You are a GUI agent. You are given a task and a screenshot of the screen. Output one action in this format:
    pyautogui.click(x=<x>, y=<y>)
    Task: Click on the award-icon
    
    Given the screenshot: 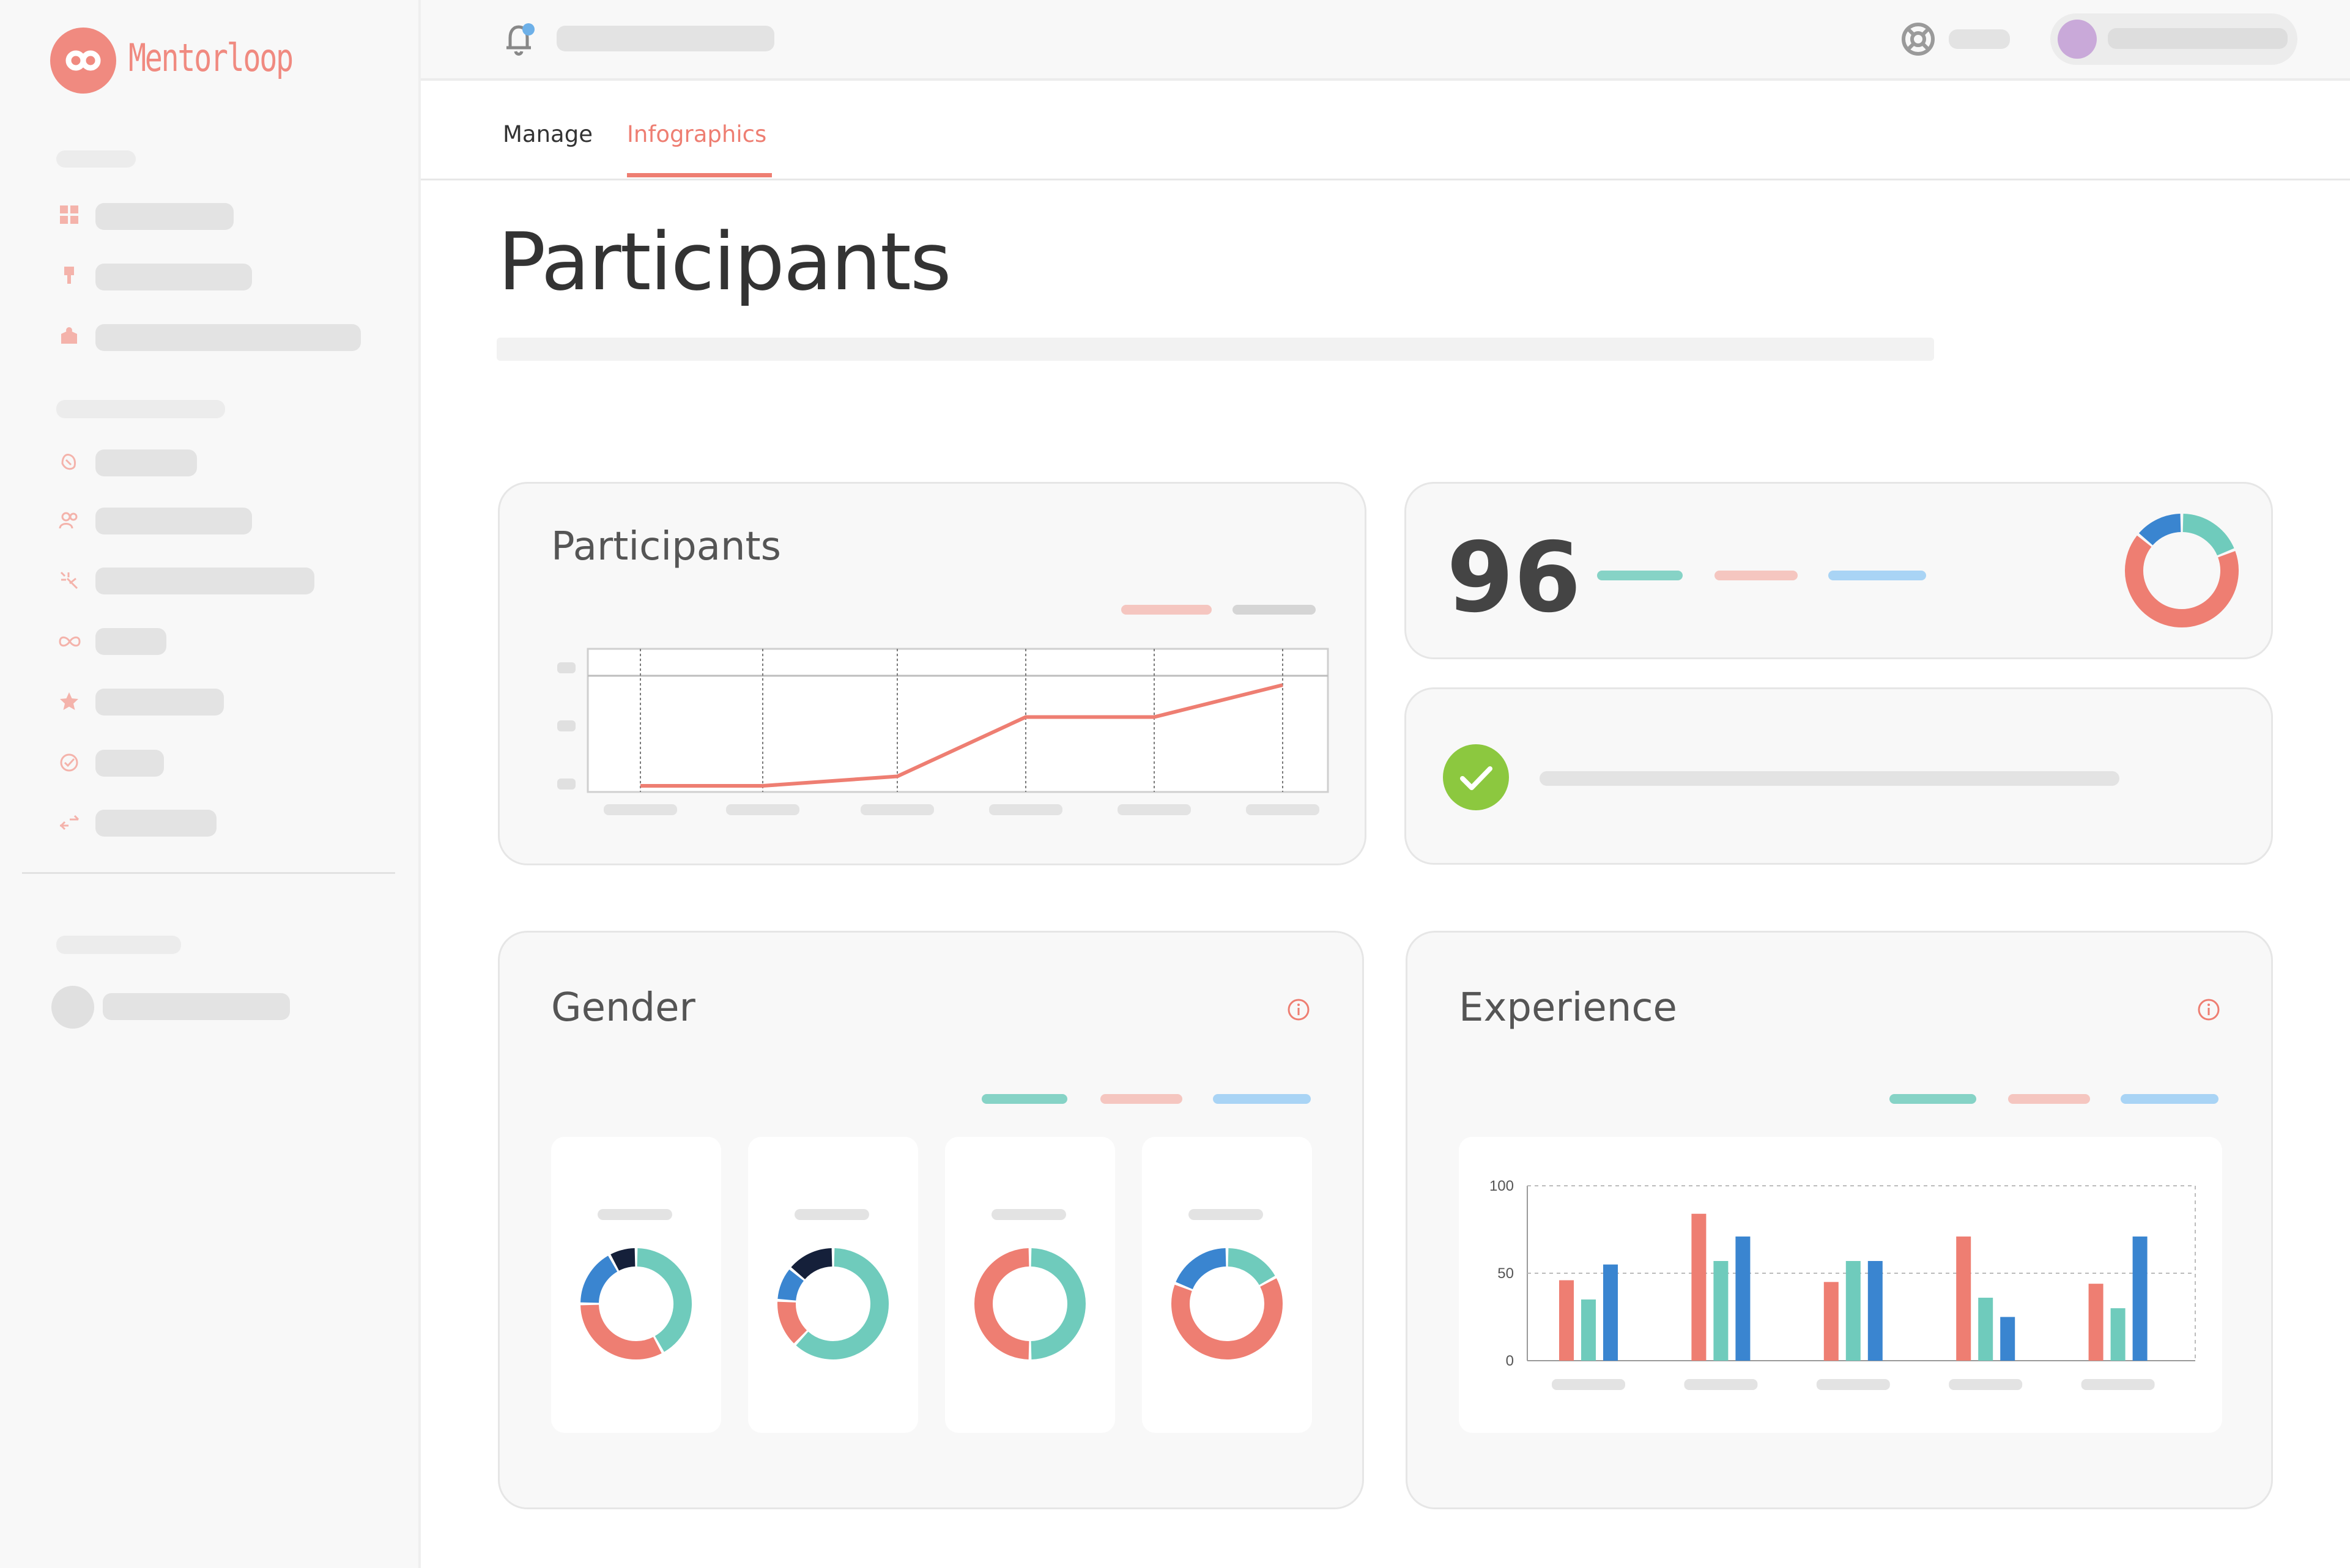 What is the action you would take?
    pyautogui.click(x=69, y=275)
    